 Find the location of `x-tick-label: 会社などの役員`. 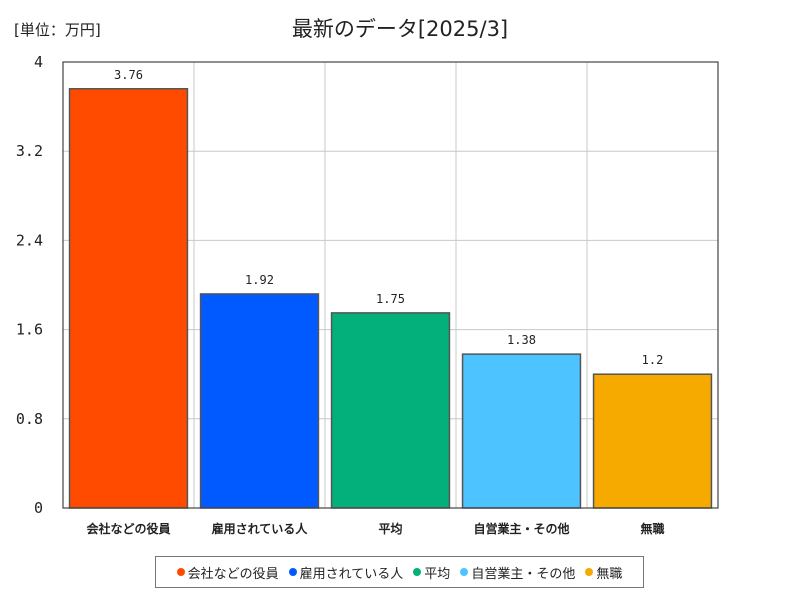

x-tick-label: 会社などの役員 is located at coordinates (128, 528).